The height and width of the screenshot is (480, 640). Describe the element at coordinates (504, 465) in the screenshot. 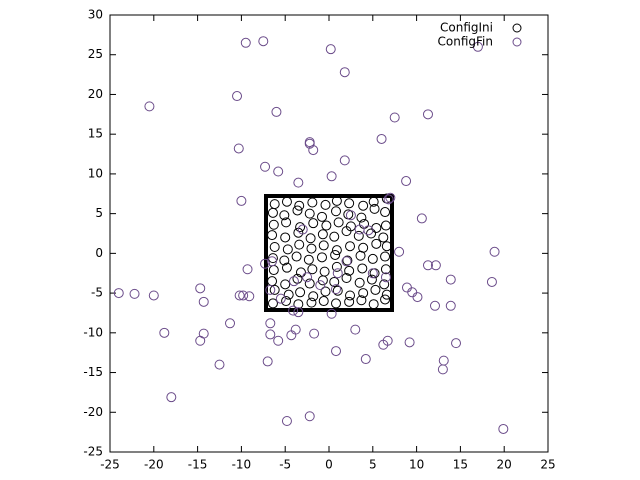

I see `x-tick-label: 20` at that location.